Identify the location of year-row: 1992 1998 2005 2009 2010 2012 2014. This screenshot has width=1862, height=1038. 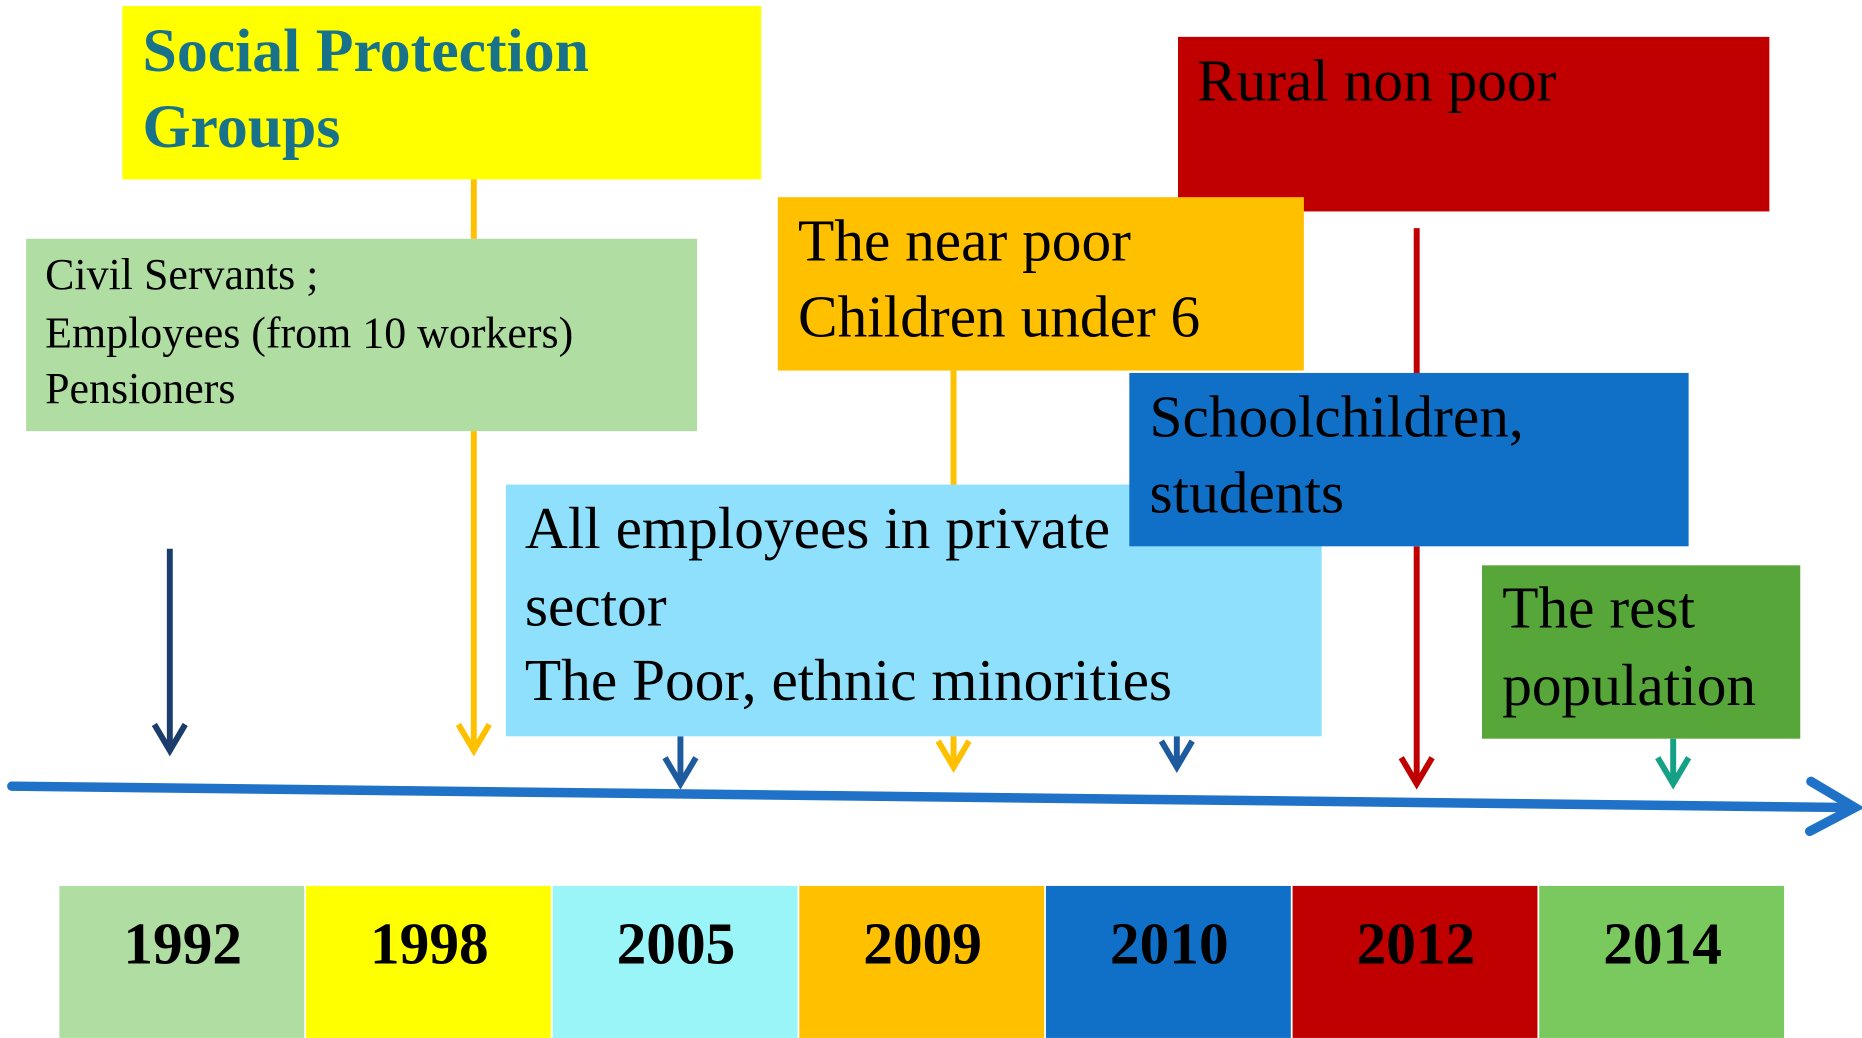
(922, 961).